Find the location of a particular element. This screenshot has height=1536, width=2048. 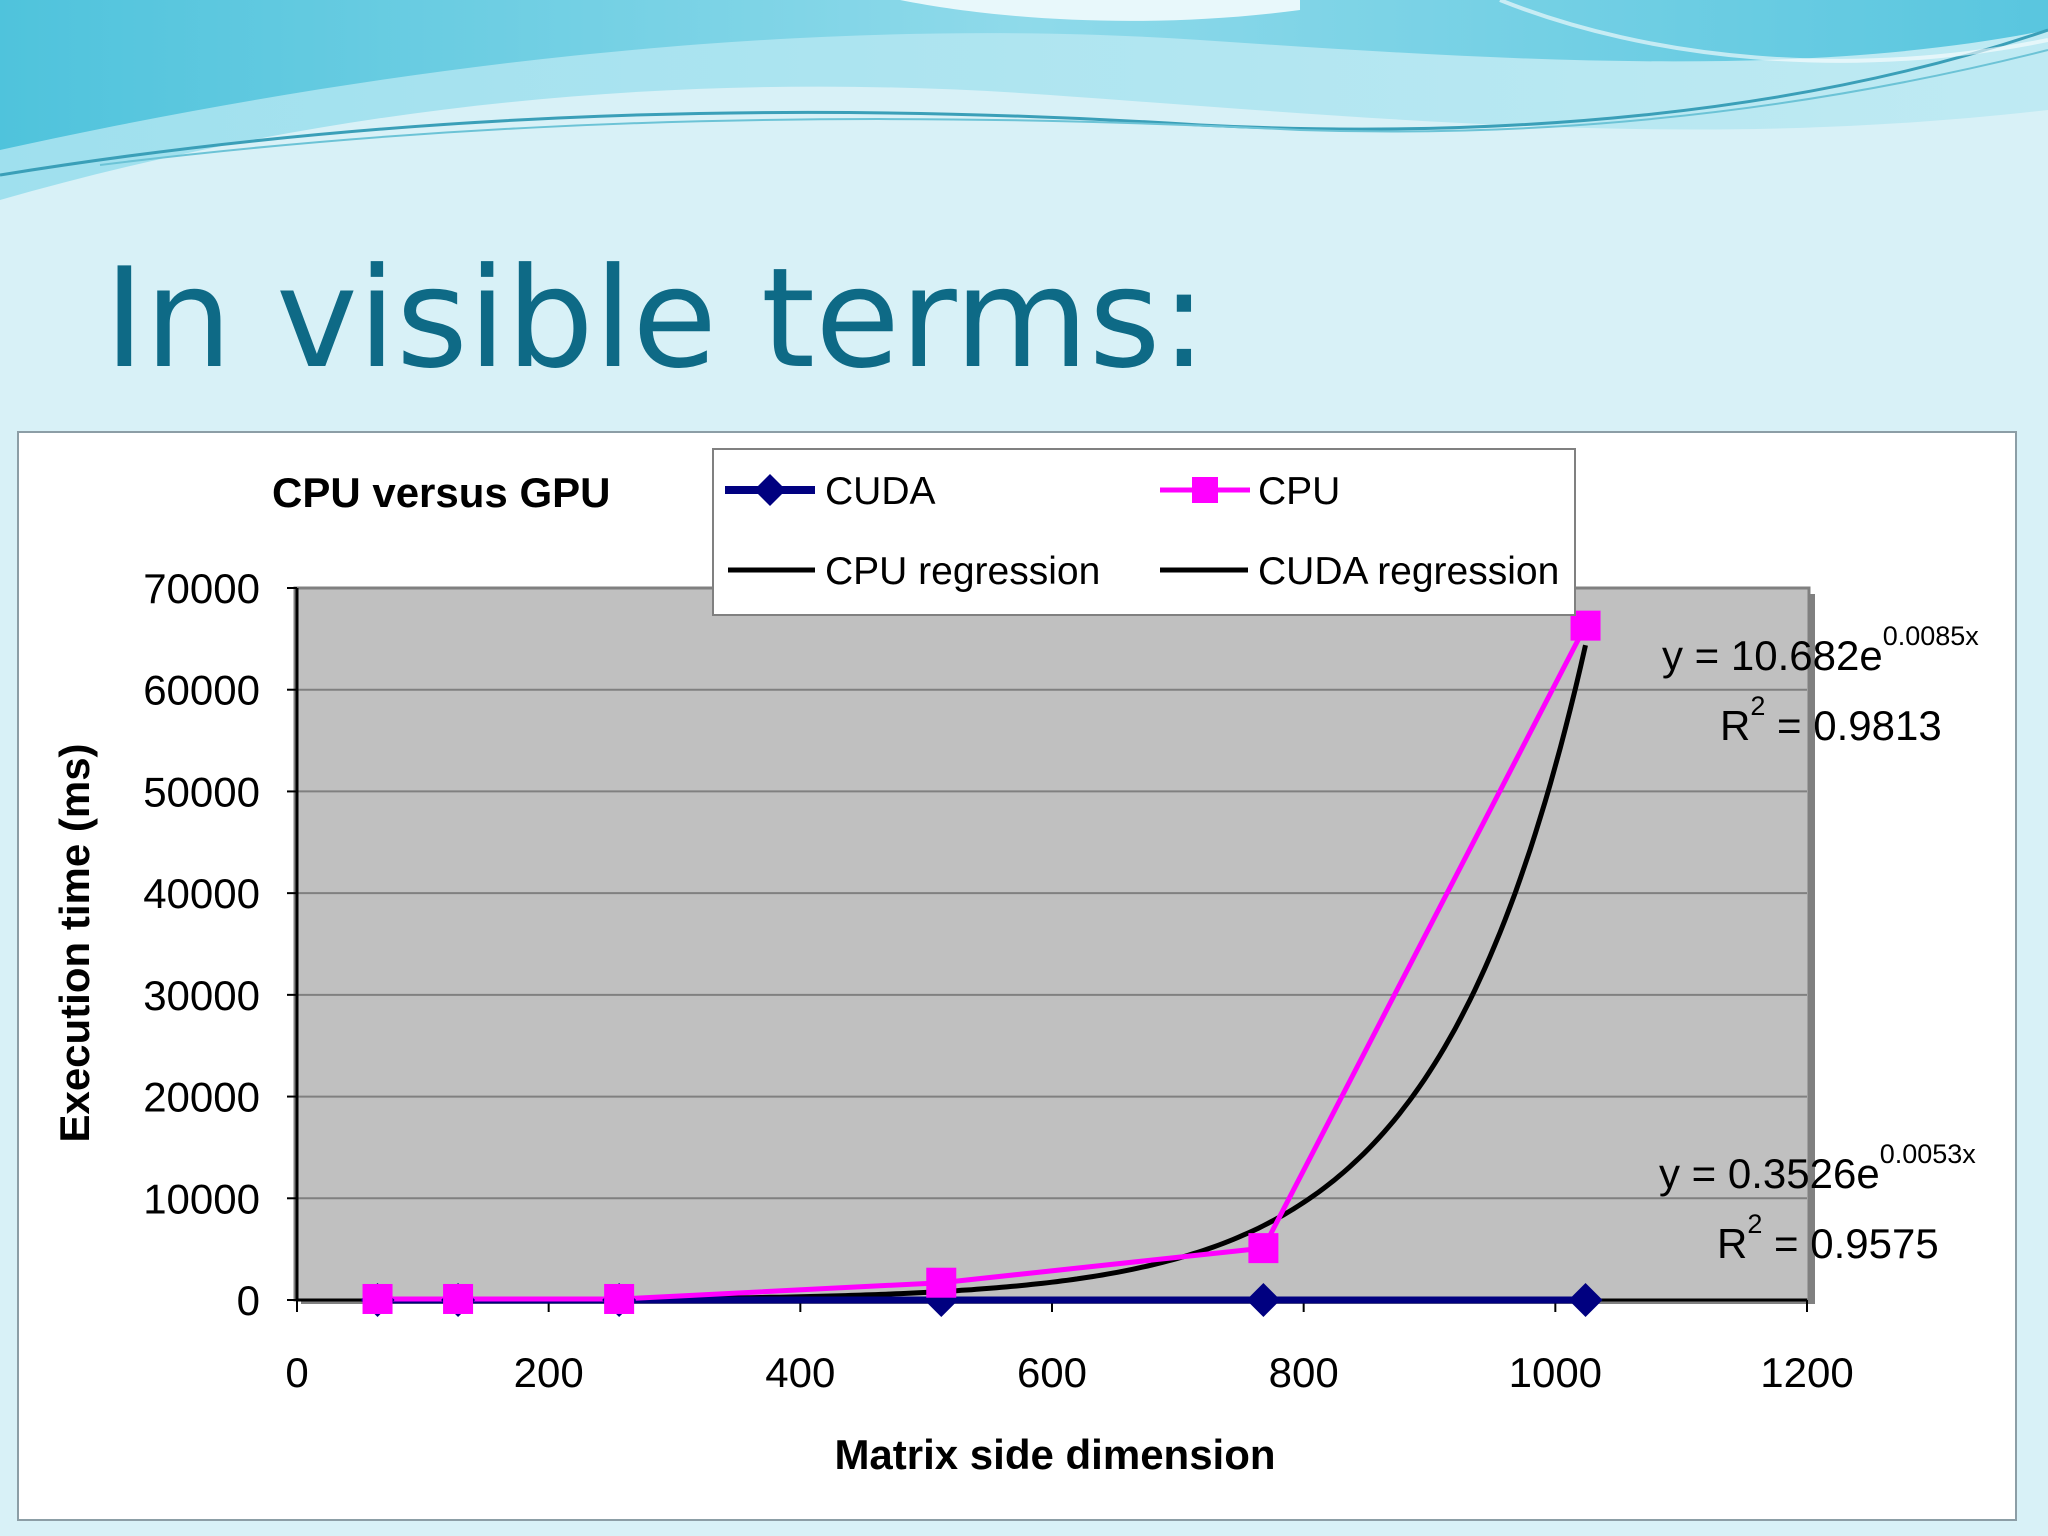

svg-text: R2 = 0.9575 is located at coordinates (1828, 1238).